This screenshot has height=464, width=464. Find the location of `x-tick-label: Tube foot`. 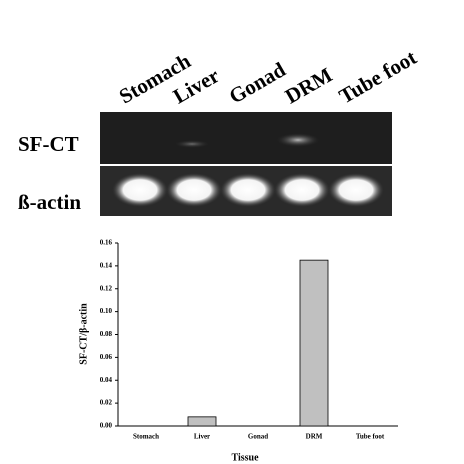

x-tick-label: Tube foot is located at coordinates (370, 437).